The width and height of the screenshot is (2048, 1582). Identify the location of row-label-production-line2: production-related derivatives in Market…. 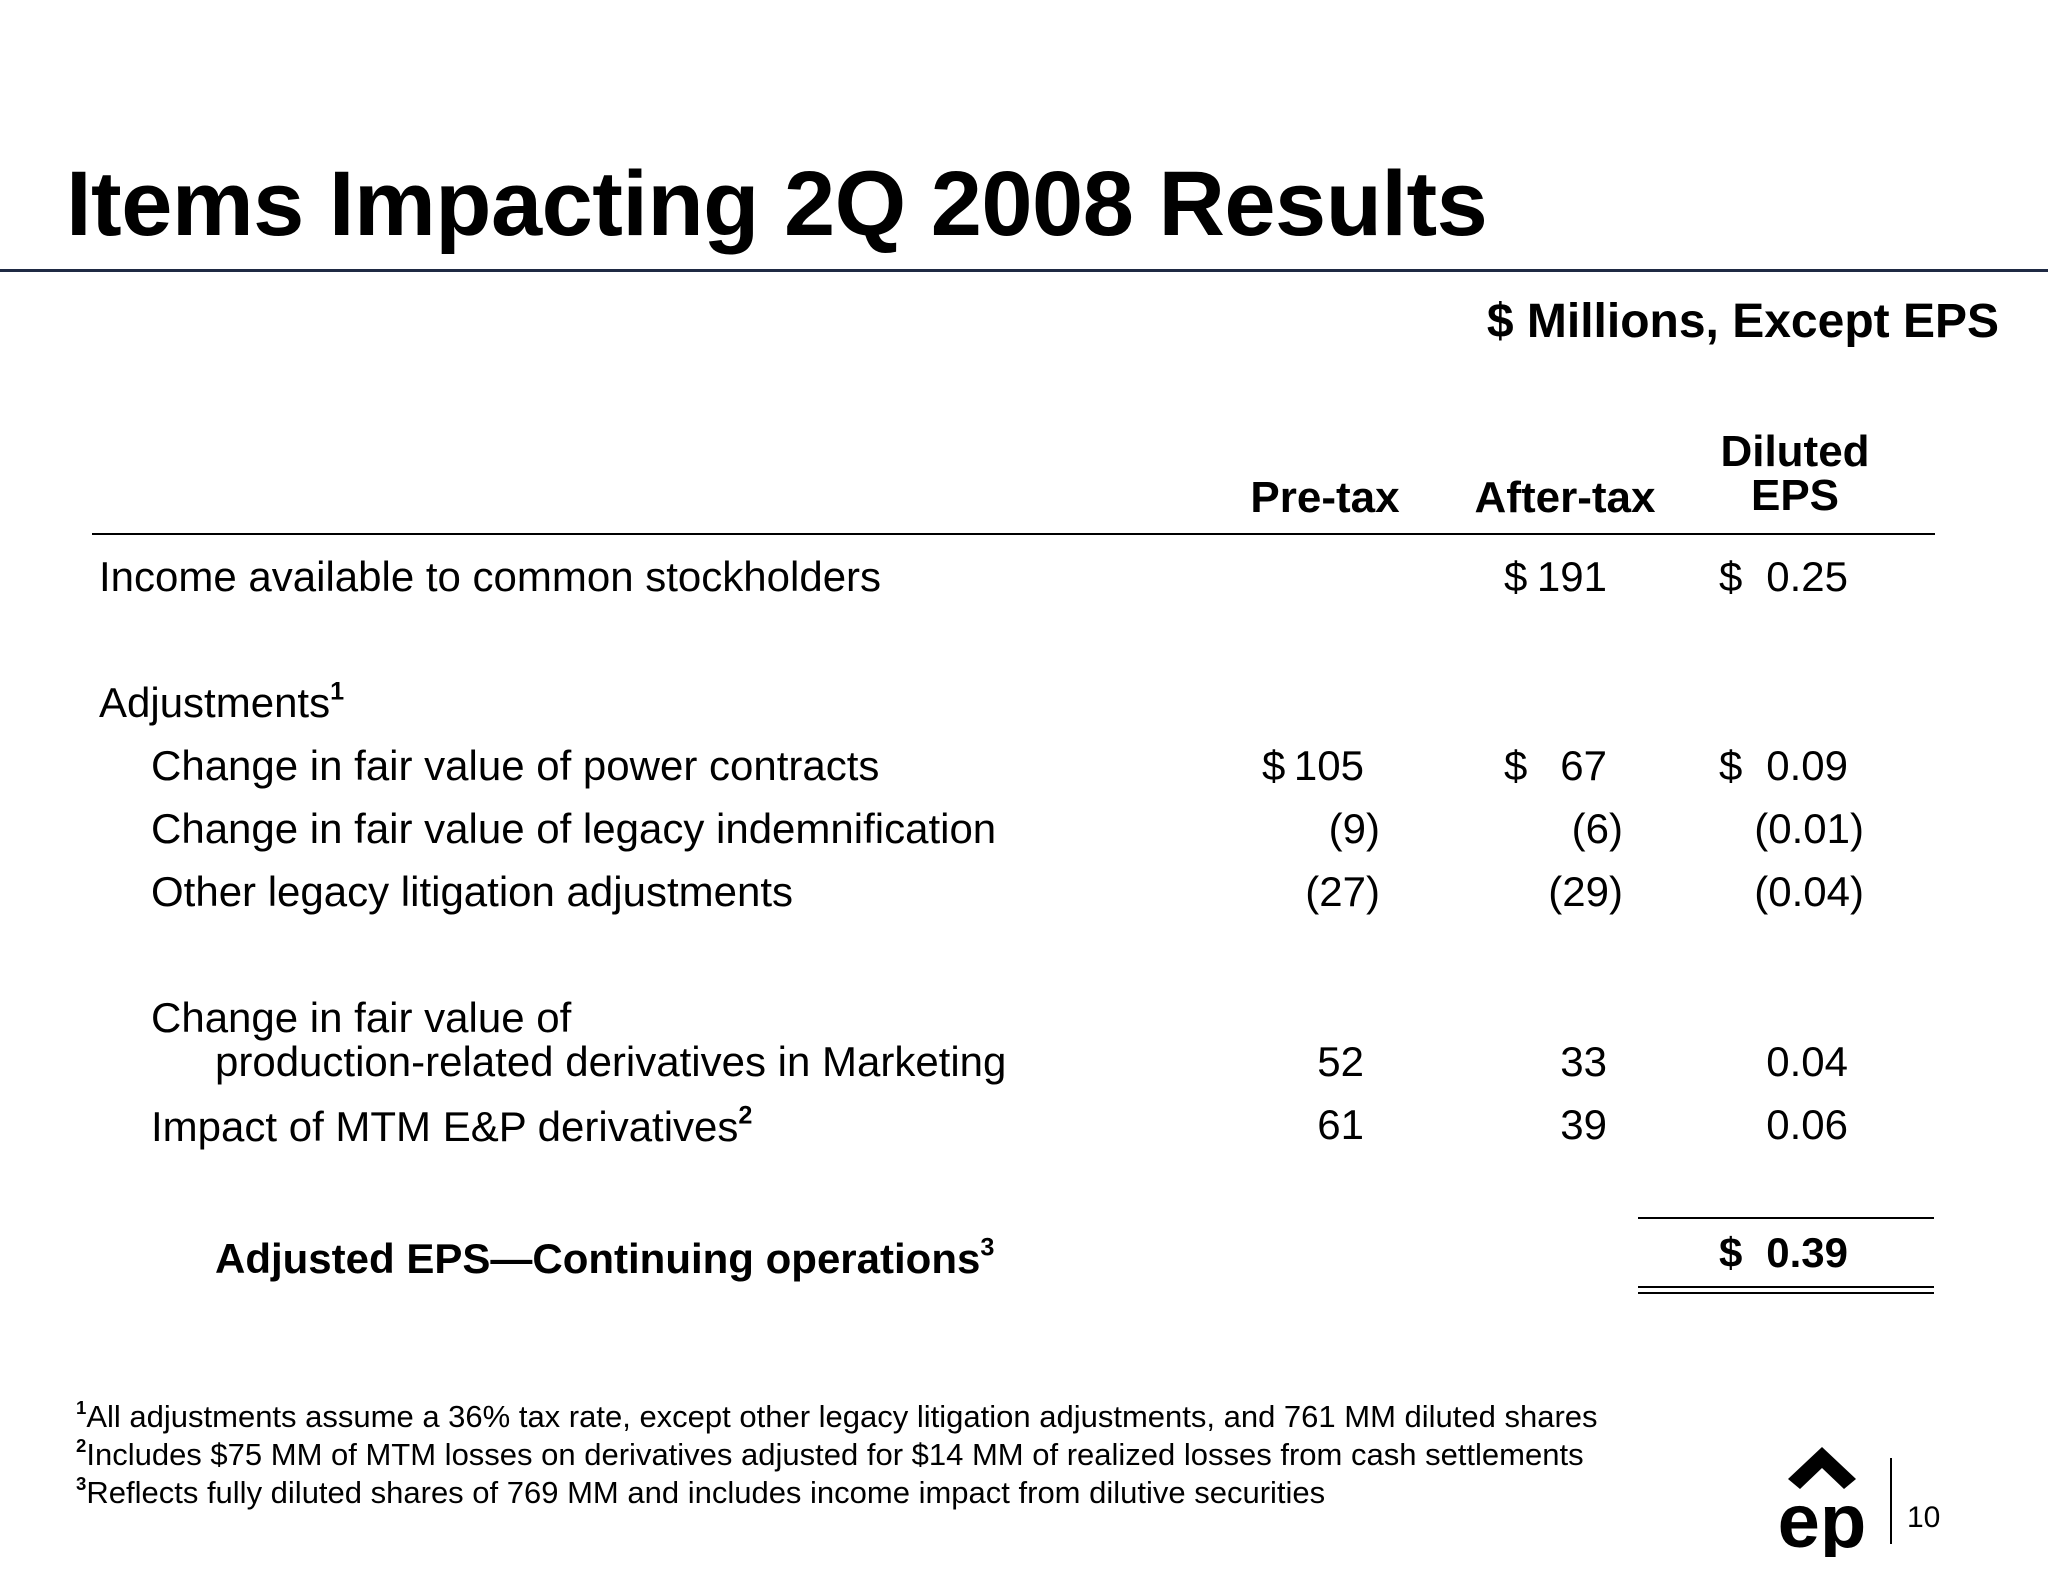
(611, 1061).